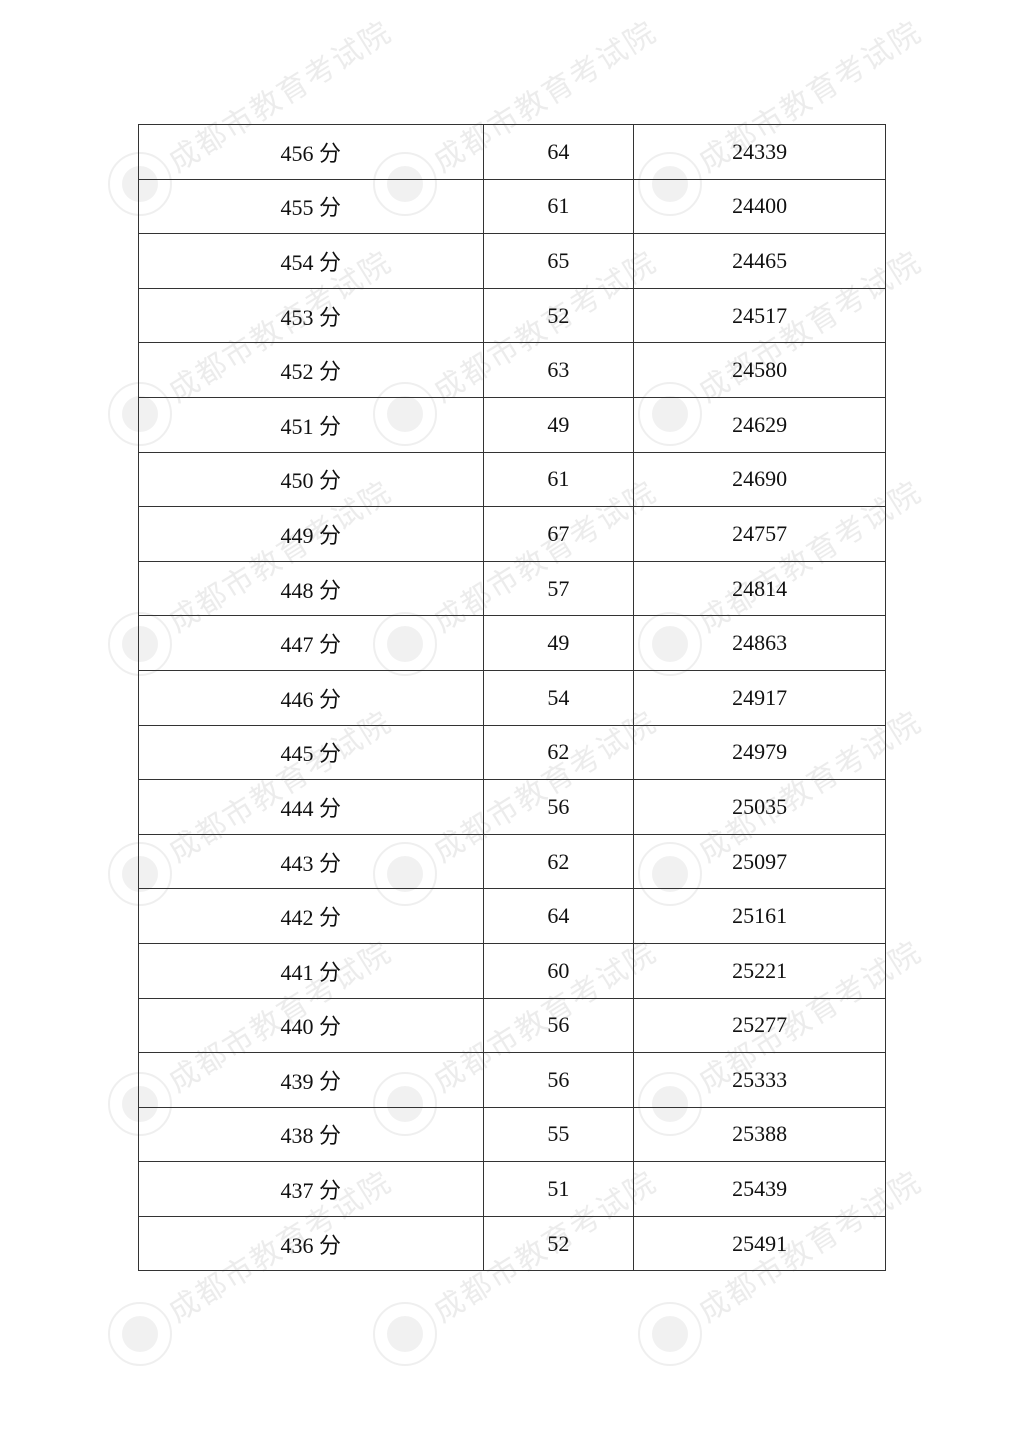 Image resolution: width=1024 pixels, height=1448 pixels. What do you see at coordinates (759, 315) in the screenshot?
I see `cumulative-cell: 24517` at bounding box center [759, 315].